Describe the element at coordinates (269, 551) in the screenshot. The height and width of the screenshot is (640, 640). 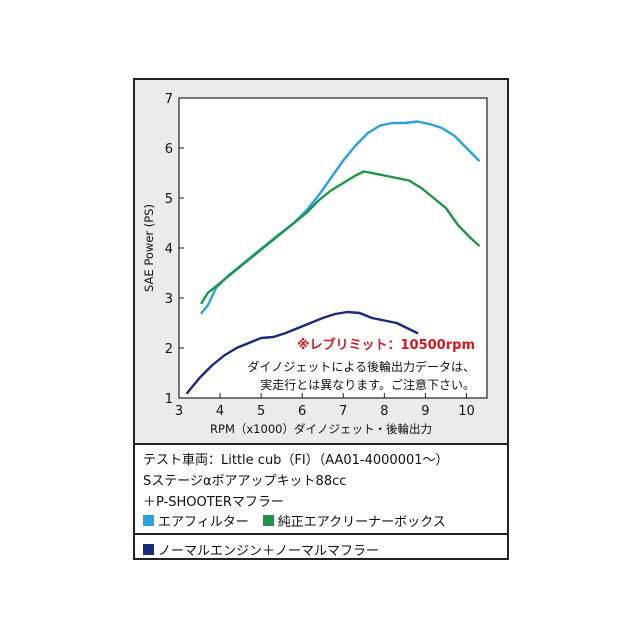
I see `legend-label-normal: ノーマルエンジン＋ノーマルマフラー` at that location.